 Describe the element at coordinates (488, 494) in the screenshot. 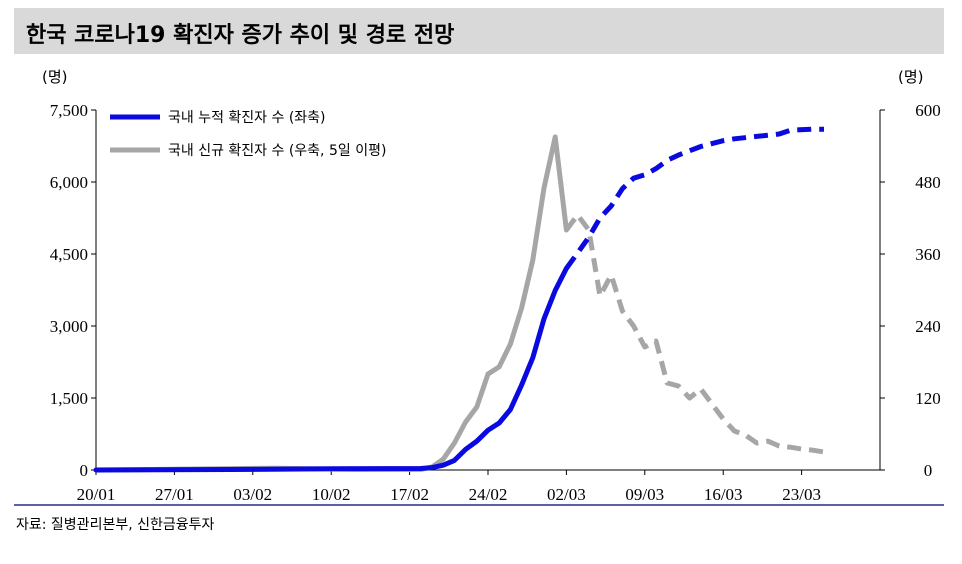

I see `x-tick-label: 24/02` at that location.